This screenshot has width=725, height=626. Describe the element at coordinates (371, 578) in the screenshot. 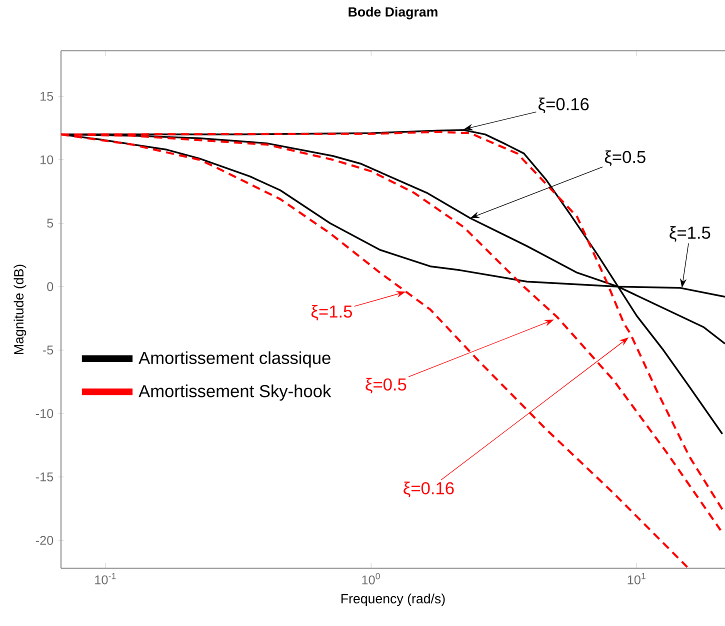

I see `x-tick-label: 10$^{0}$` at that location.